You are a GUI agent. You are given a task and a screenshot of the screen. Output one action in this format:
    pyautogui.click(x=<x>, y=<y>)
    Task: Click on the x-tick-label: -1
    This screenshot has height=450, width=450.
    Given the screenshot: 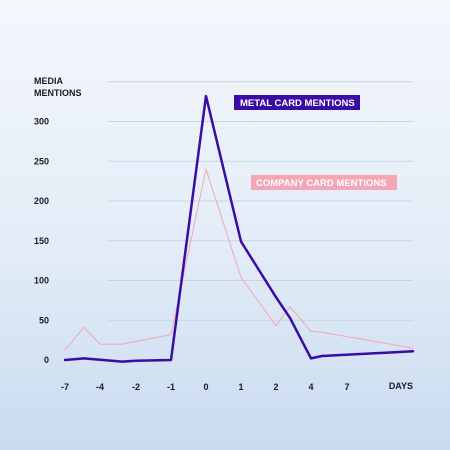 What is the action you would take?
    pyautogui.click(x=171, y=387)
    